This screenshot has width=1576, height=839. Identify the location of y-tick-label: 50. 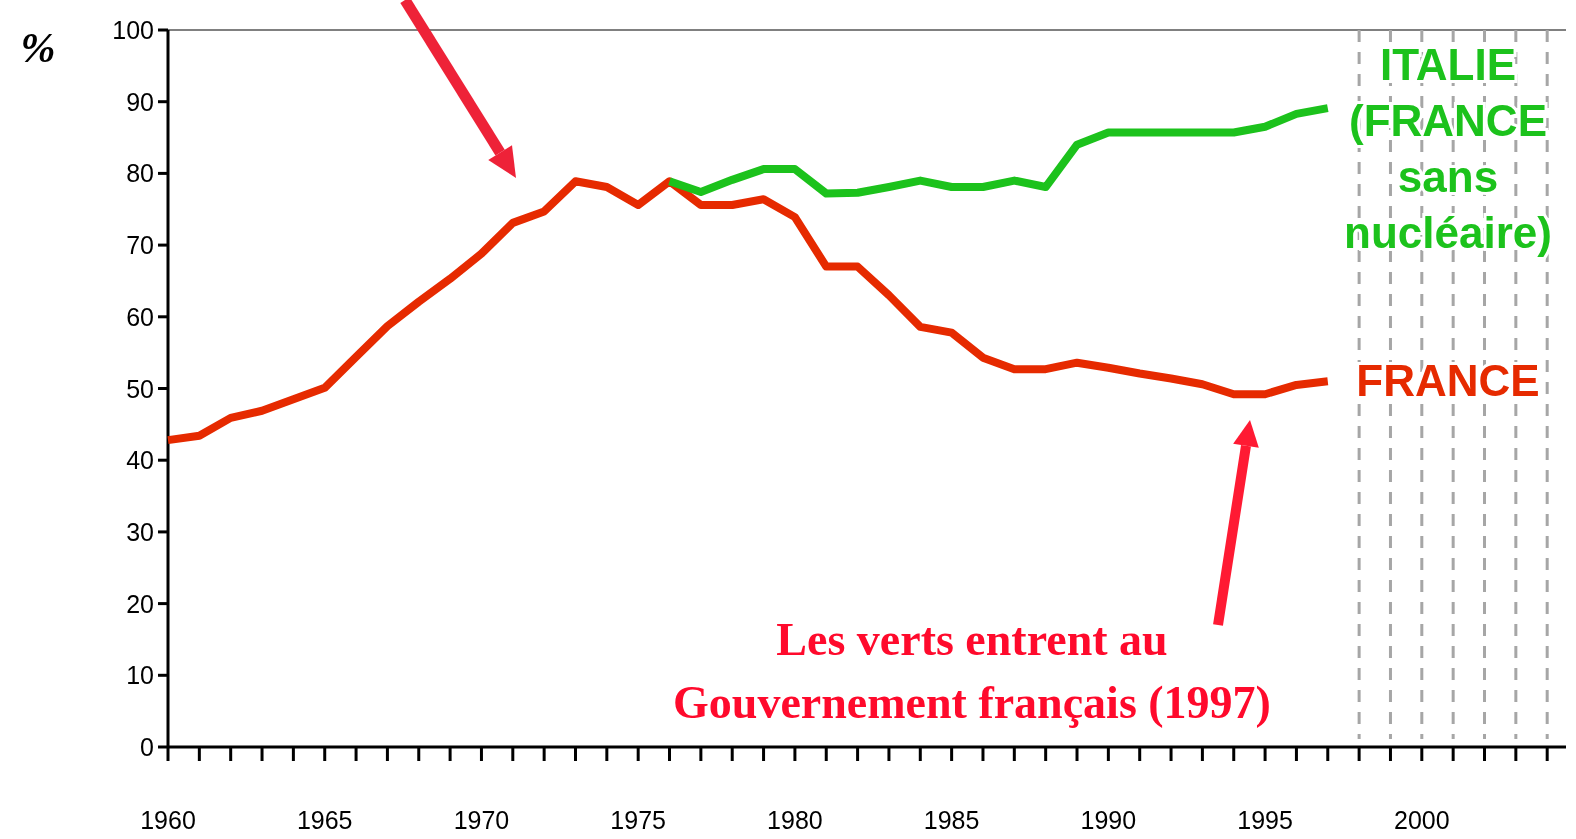
(140, 388).